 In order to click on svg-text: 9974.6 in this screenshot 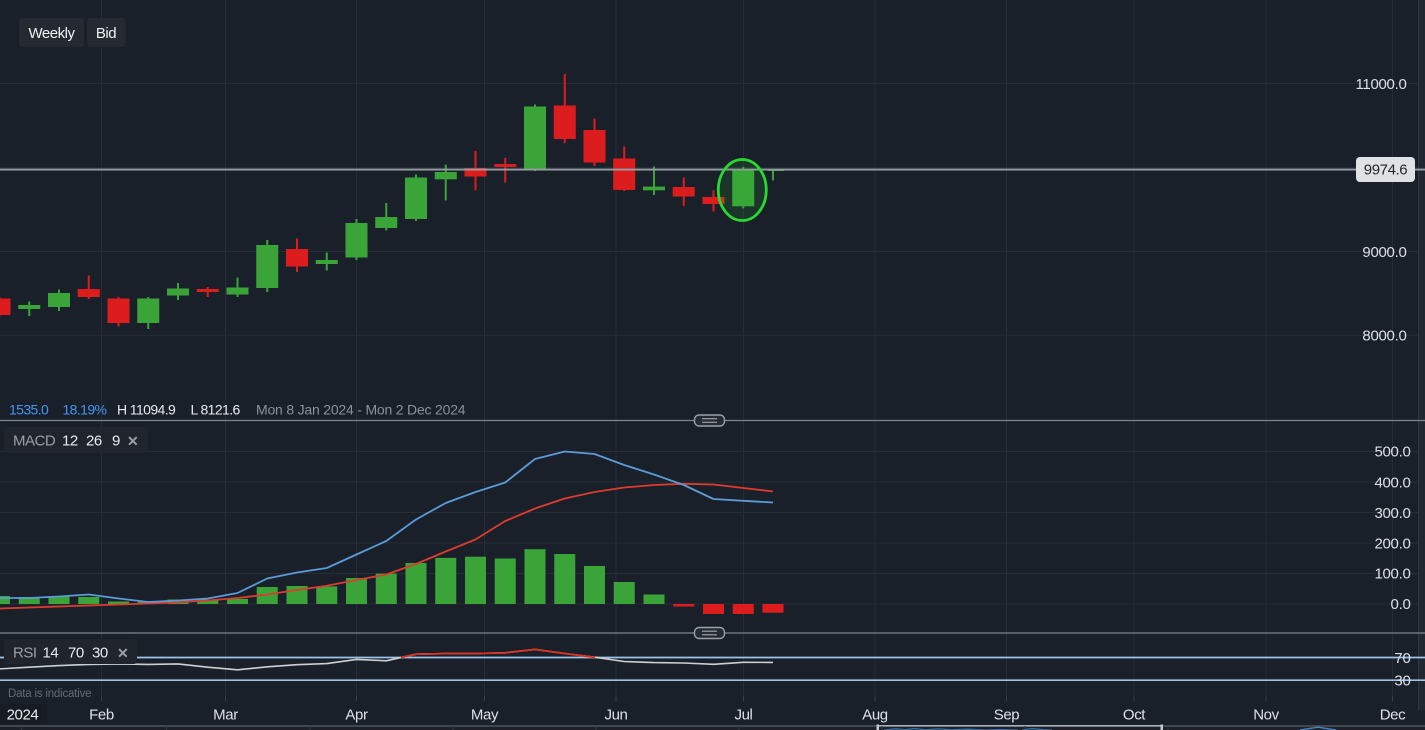, I will do `click(1386, 170)`.